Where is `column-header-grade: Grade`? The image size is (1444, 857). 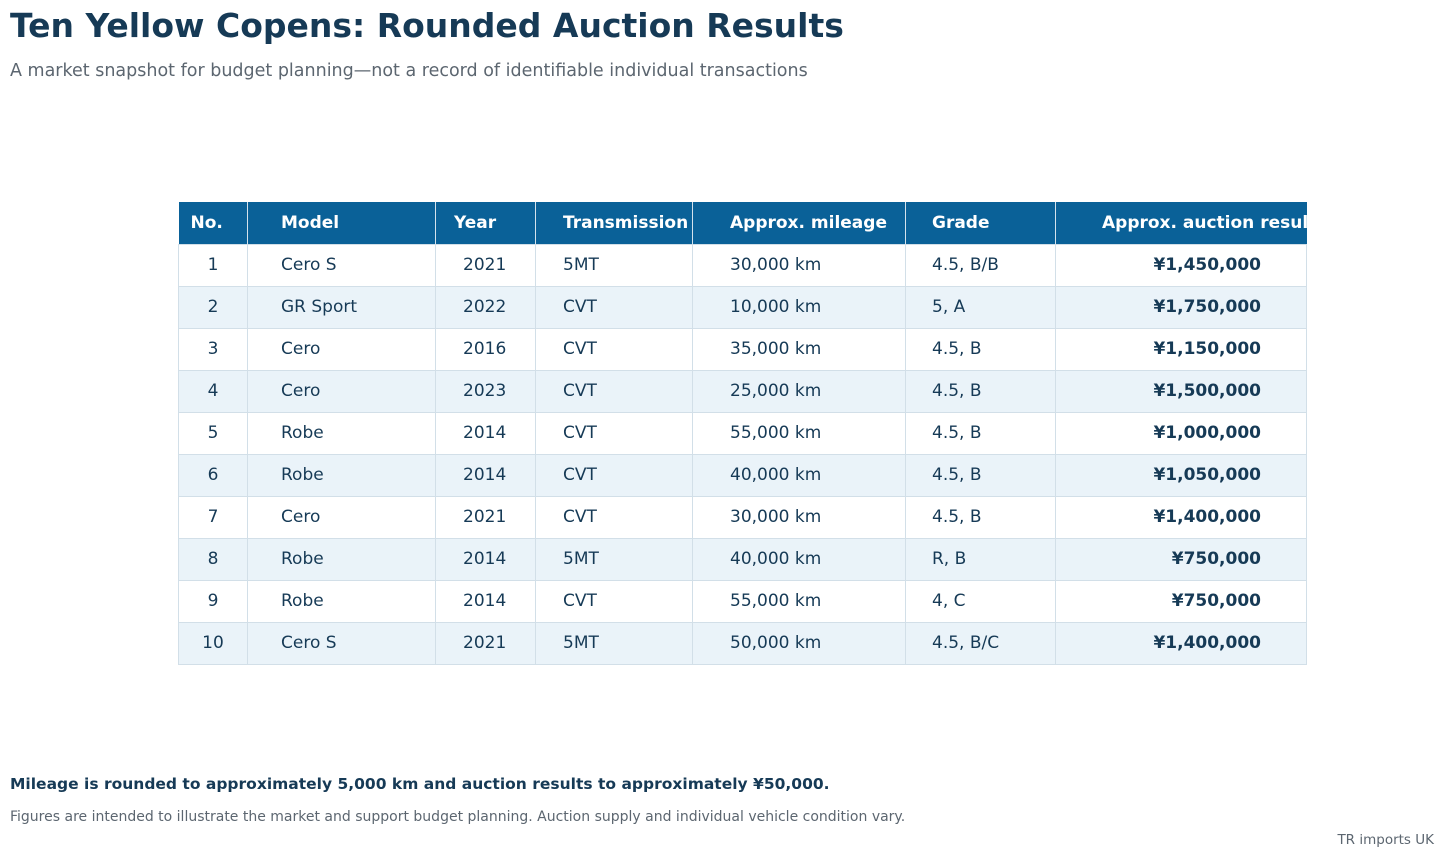
column-header-grade: Grade is located at coordinates (980, 223).